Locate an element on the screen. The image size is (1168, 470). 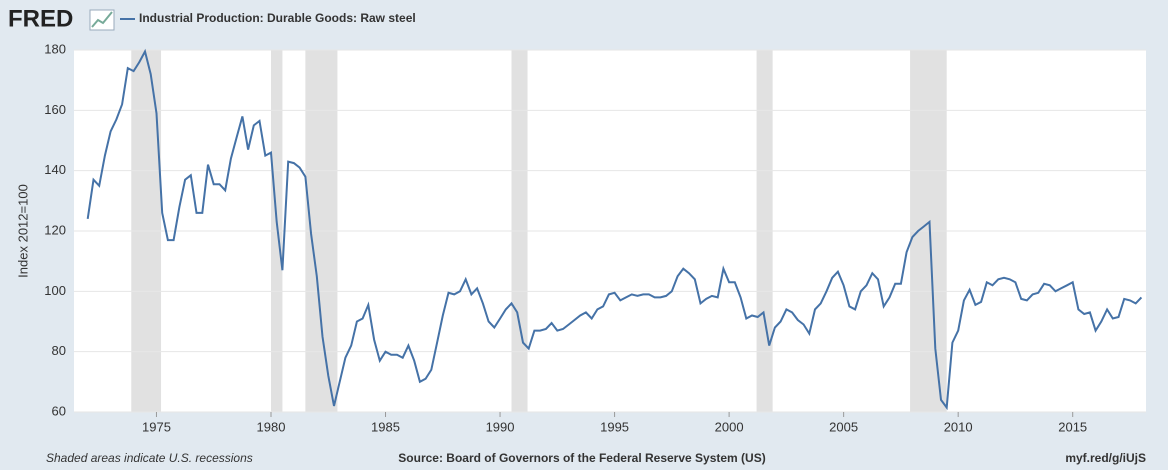
logo-icon is located at coordinates (102, 20).